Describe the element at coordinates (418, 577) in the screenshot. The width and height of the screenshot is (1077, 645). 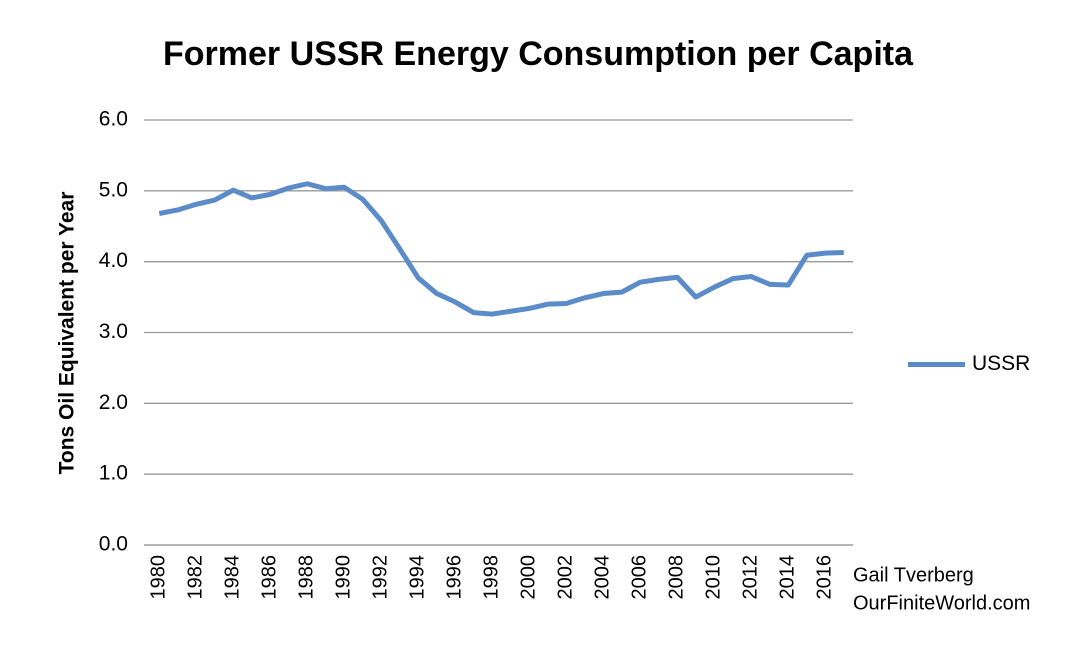
I see `x-tick-label: 1994` at that location.